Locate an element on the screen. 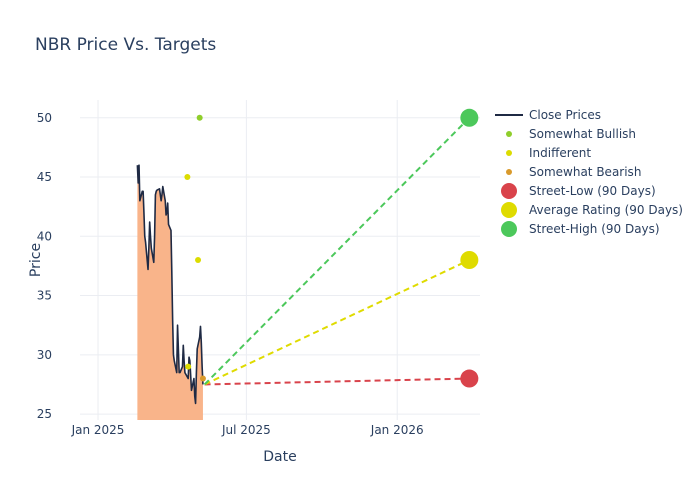 The height and width of the screenshot is (500, 700). legend-item: Street-Low (90 Days) is located at coordinates (578, 191).